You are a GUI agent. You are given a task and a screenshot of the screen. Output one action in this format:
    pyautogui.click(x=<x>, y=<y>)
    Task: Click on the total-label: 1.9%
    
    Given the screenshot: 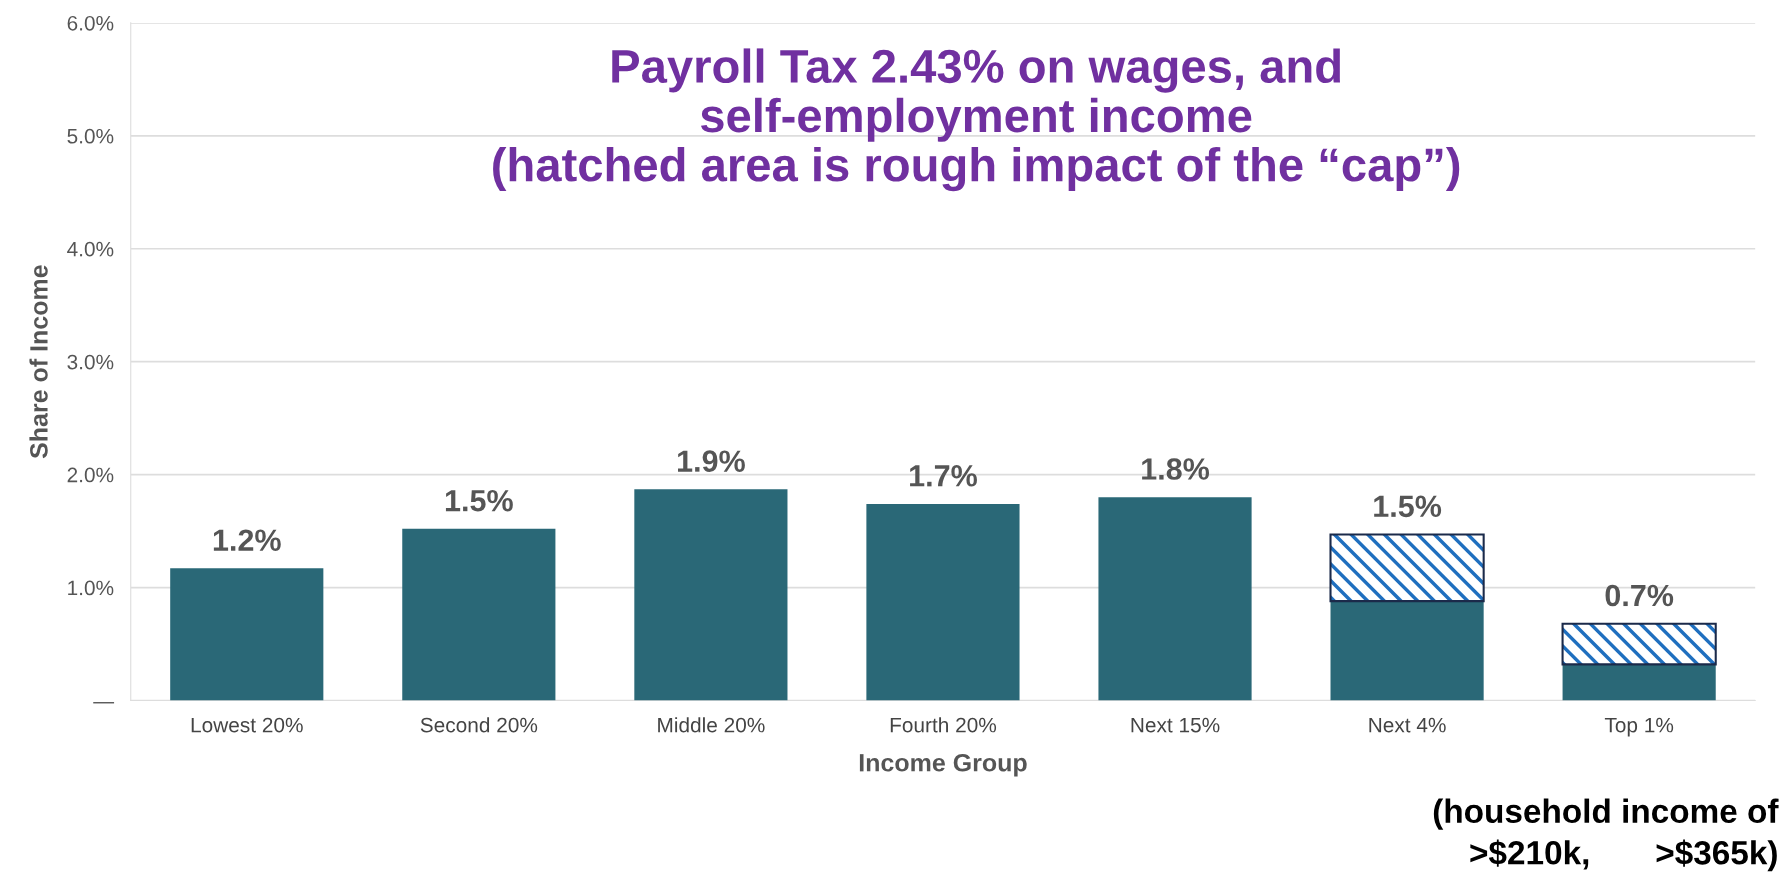 What is the action you would take?
    pyautogui.click(x=711, y=461)
    